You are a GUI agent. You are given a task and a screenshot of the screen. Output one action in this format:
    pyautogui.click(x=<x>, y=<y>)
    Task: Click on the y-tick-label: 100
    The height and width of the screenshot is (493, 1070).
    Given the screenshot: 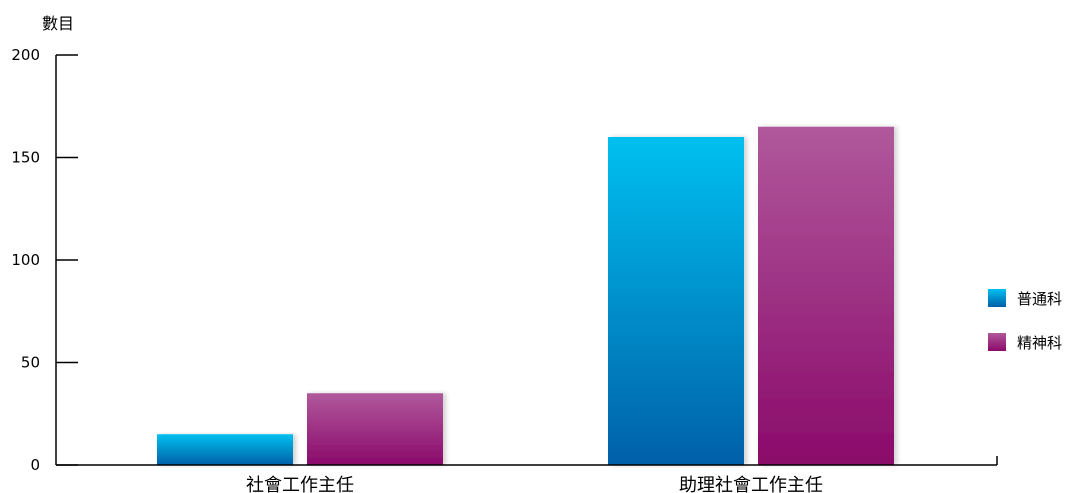 What is the action you would take?
    pyautogui.click(x=25, y=260)
    